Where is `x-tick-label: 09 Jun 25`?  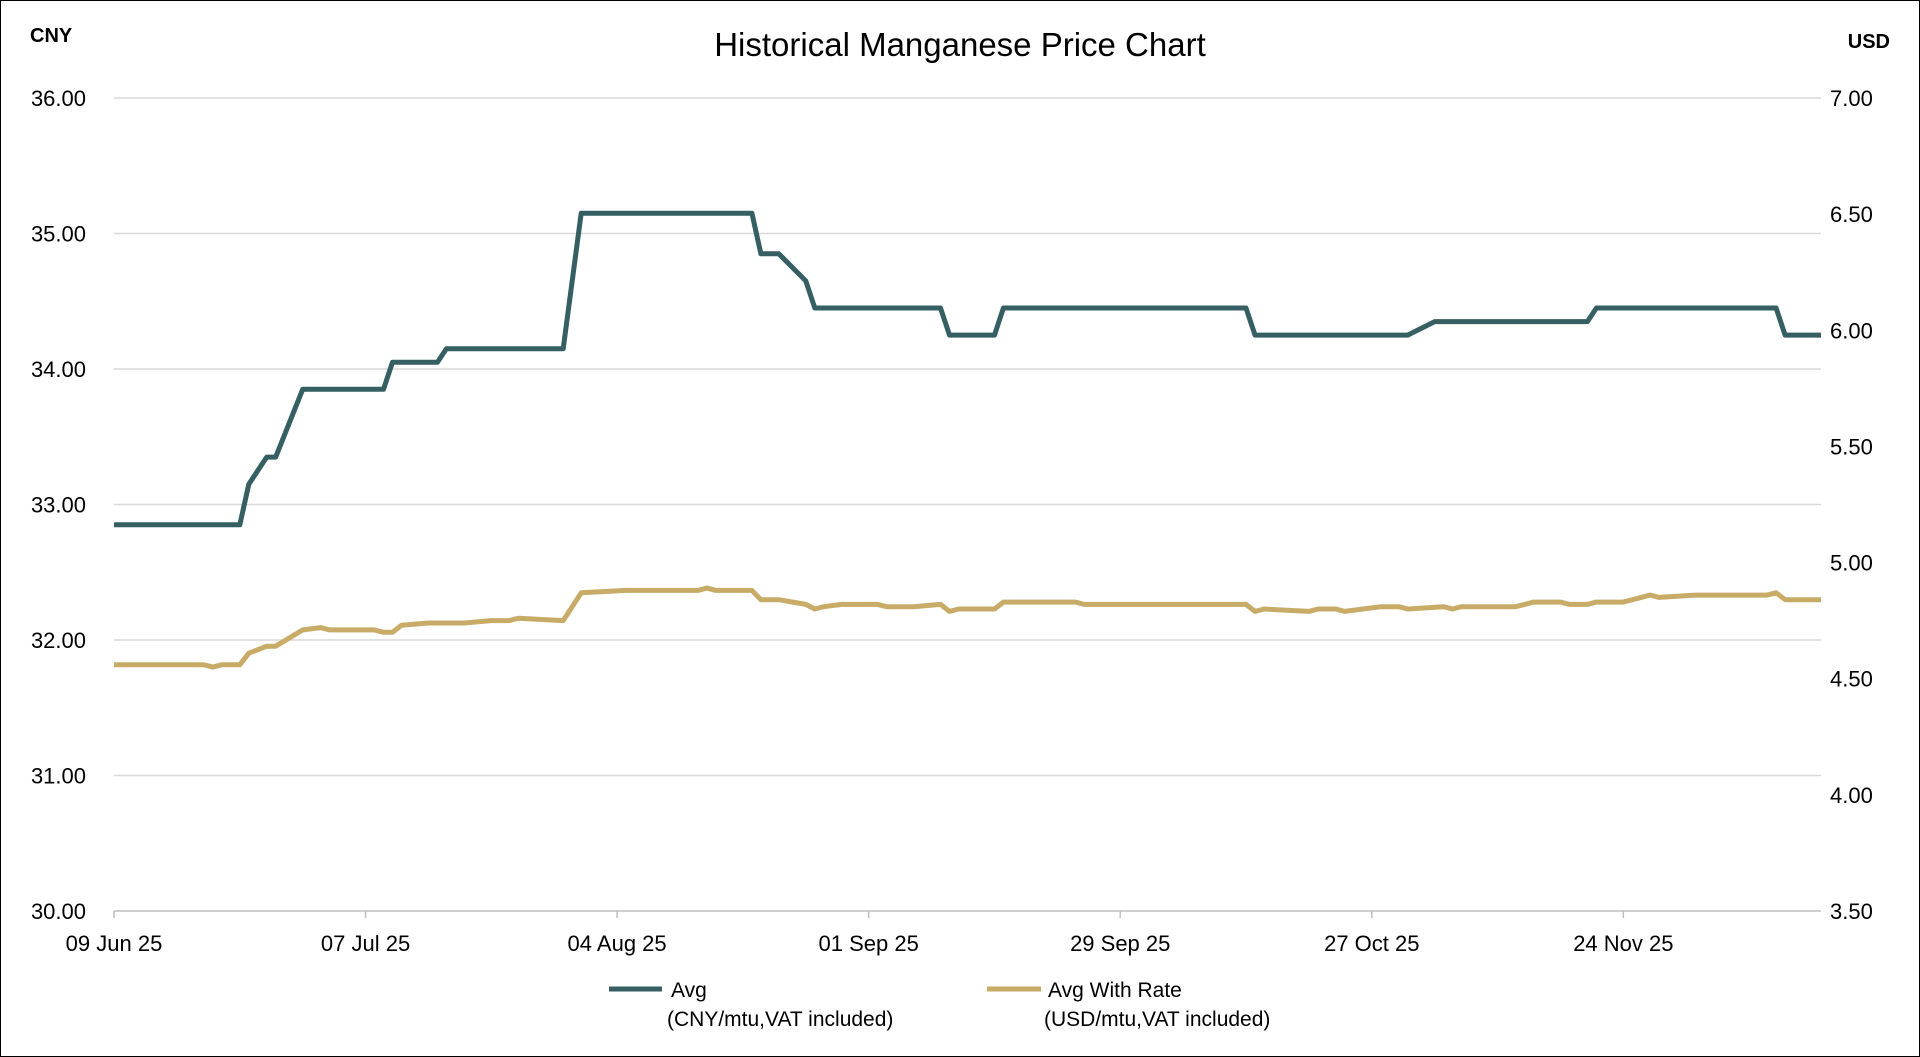
x-tick-label: 09 Jun 25 is located at coordinates (114, 943).